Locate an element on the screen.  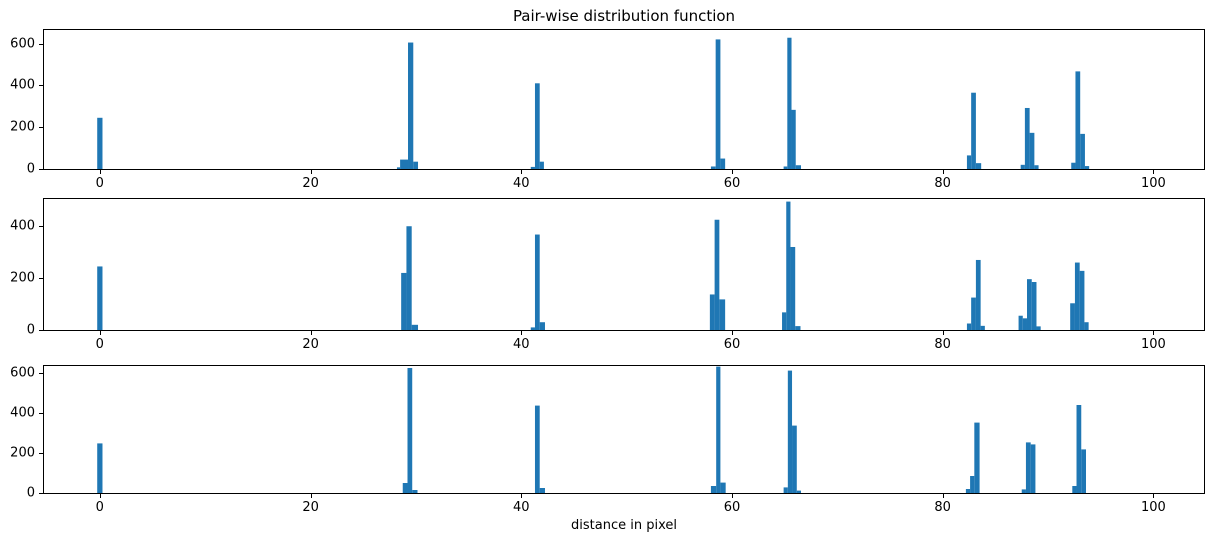
chart-title: Pair-wise distribution function is located at coordinates (624, 16).